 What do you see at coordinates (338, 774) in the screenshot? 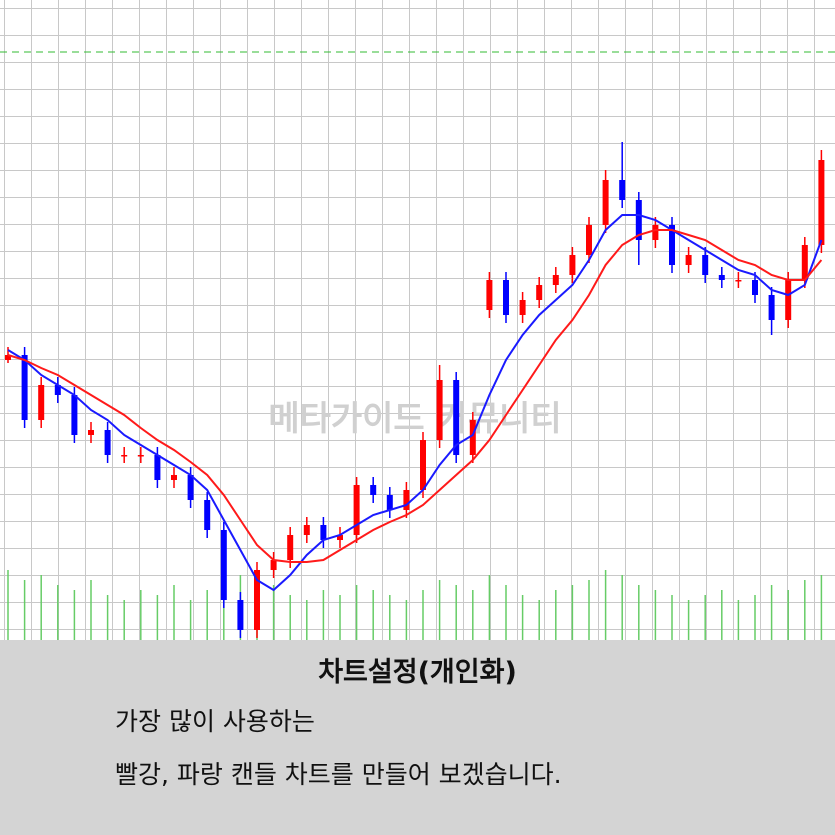
I see `caption-line: 빨강, 파랑 캔들 차트를 만들어 보겠습니다.` at bounding box center [338, 774].